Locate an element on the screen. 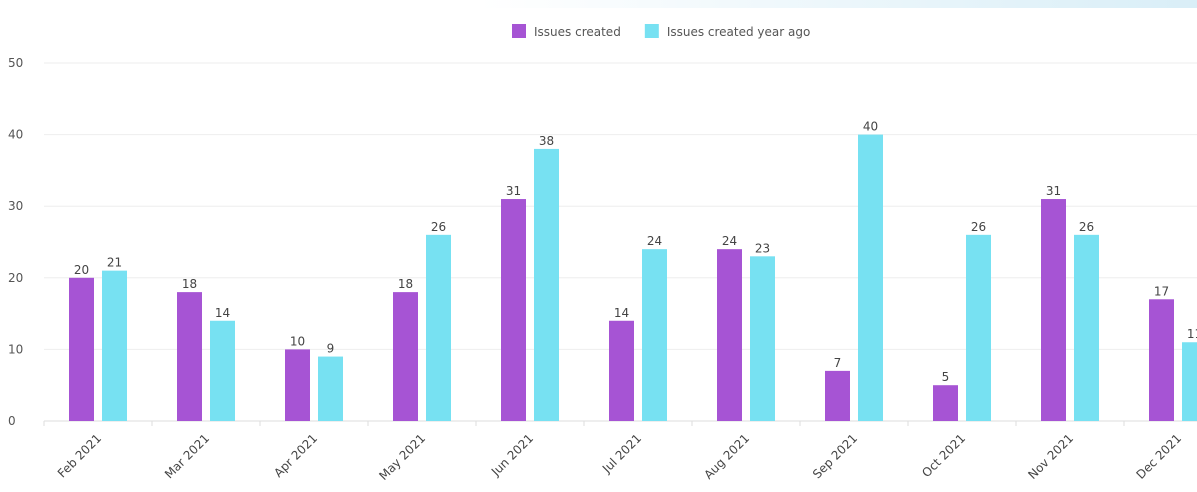 The height and width of the screenshot is (492, 1197). value-label: 20 is located at coordinates (81, 270).